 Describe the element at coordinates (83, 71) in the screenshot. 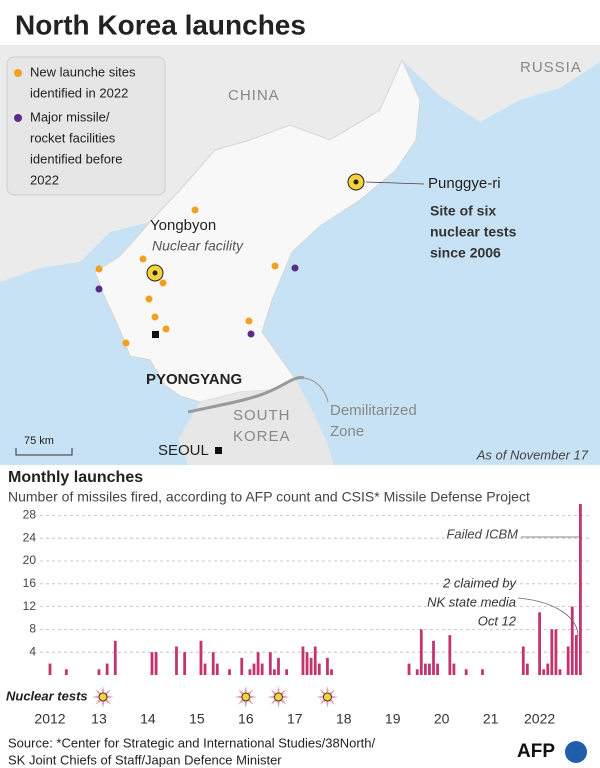

I see `legend-text: New launche sites` at that location.